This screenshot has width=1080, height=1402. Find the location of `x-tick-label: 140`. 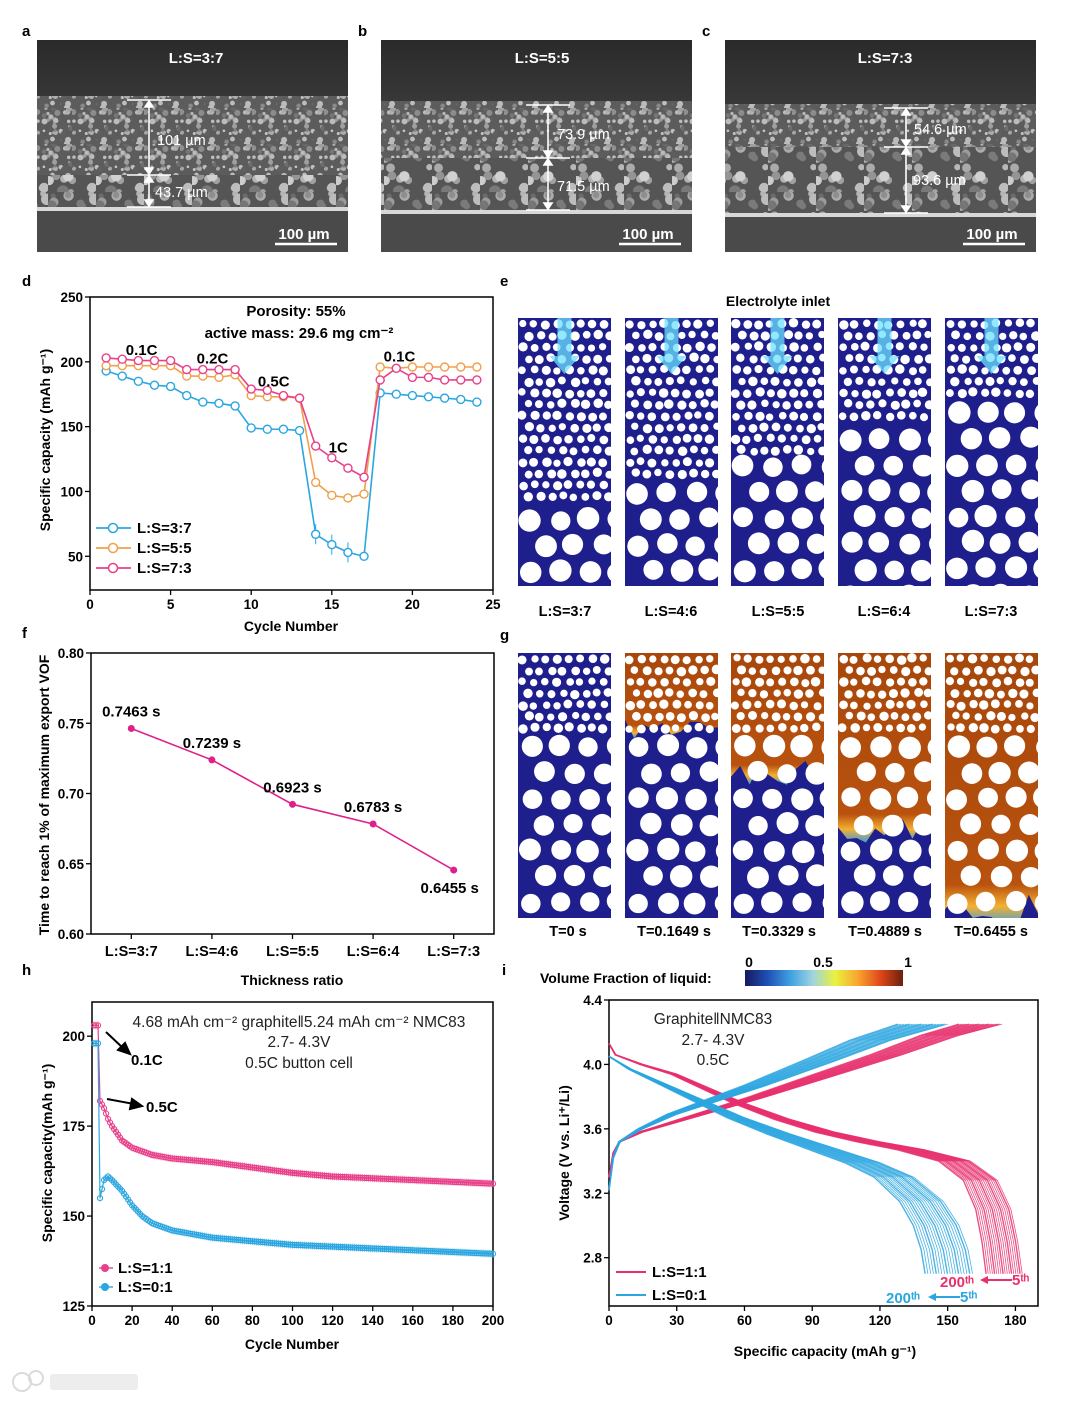

x-tick-label: 140 is located at coordinates (372, 1320).